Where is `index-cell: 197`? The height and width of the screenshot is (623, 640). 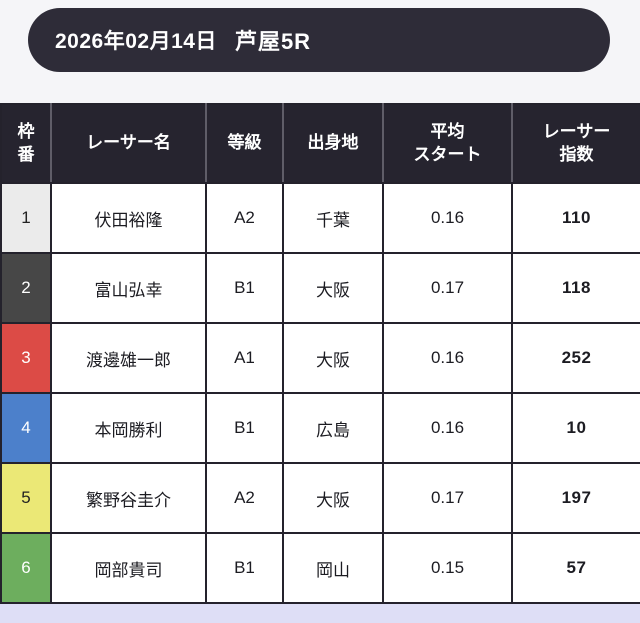 index-cell: 197 is located at coordinates (575, 498).